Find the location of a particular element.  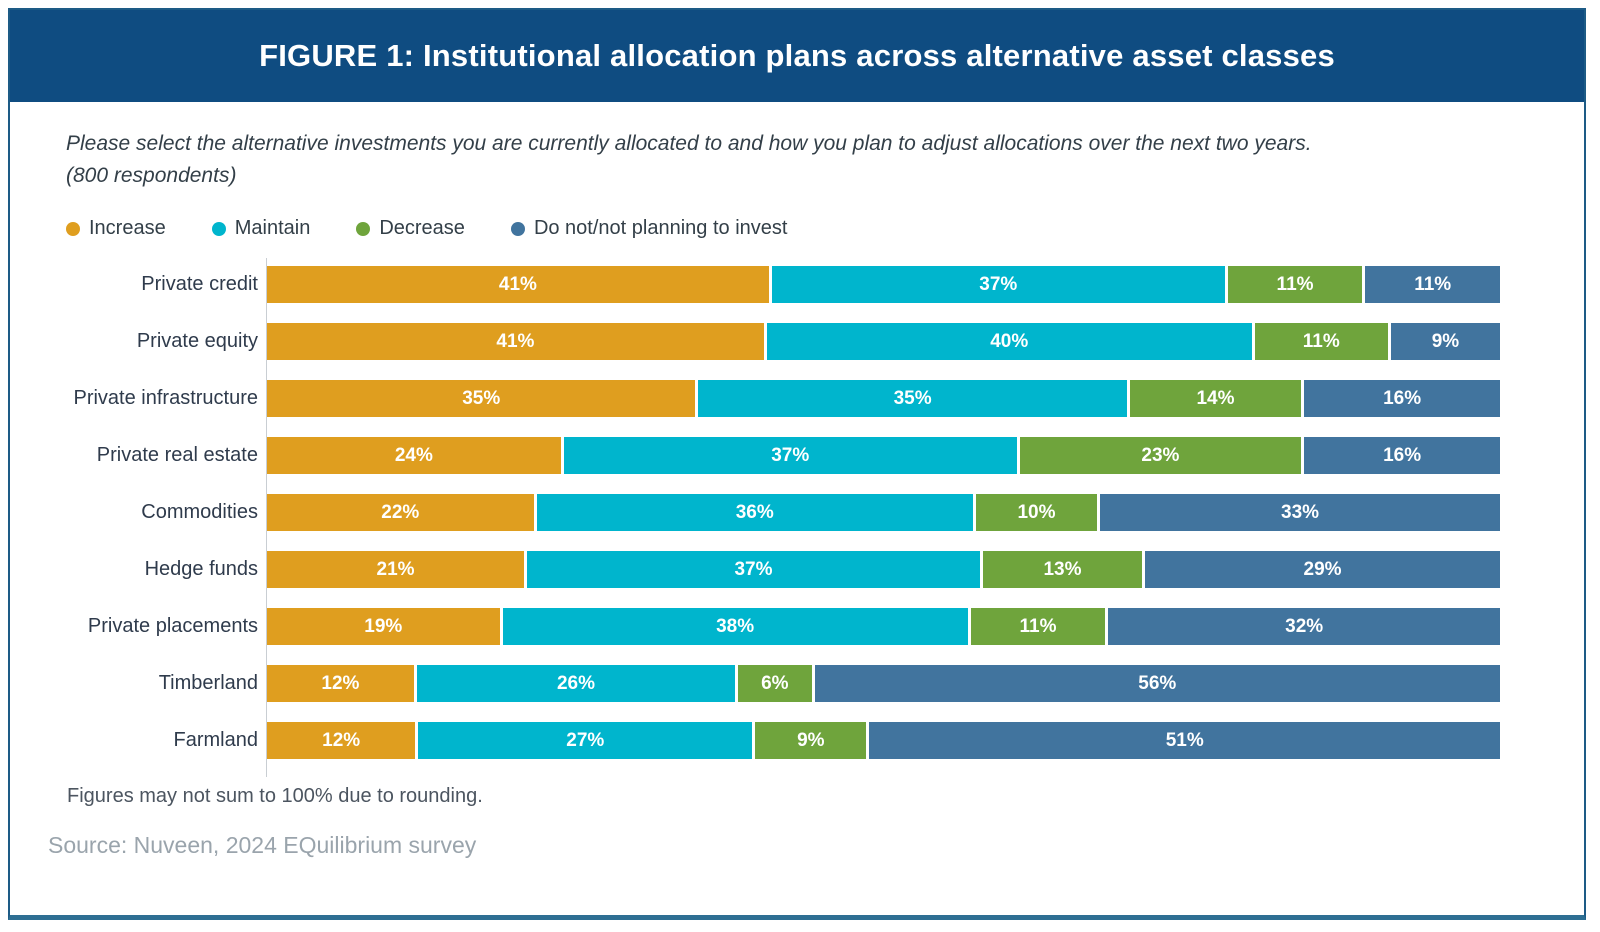

chart-row-private-infrastructure: Private infrastructure 35% 35% 14% 16% is located at coordinates (779, 398).